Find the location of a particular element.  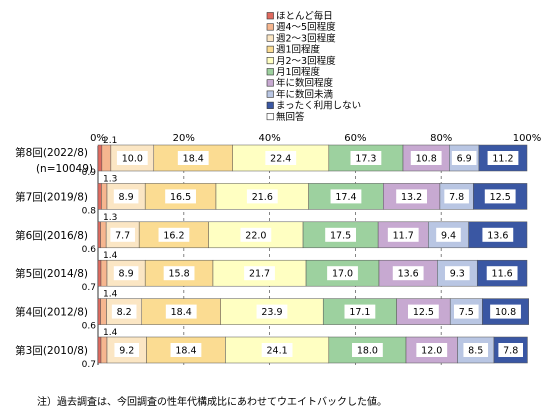

legend-label: 週4～5回程度 is located at coordinates (306, 27).